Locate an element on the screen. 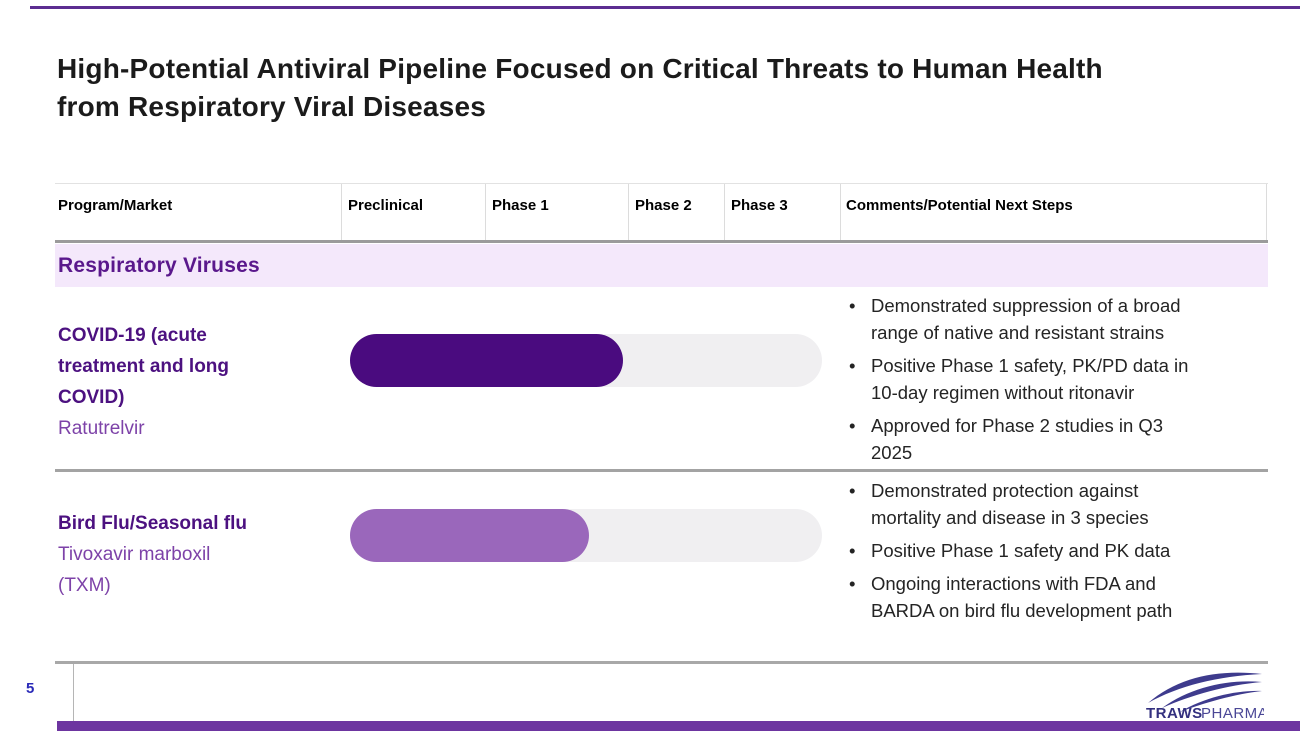 Image resolution: width=1300 pixels, height=731 pixels. row-divider is located at coordinates (661, 470).